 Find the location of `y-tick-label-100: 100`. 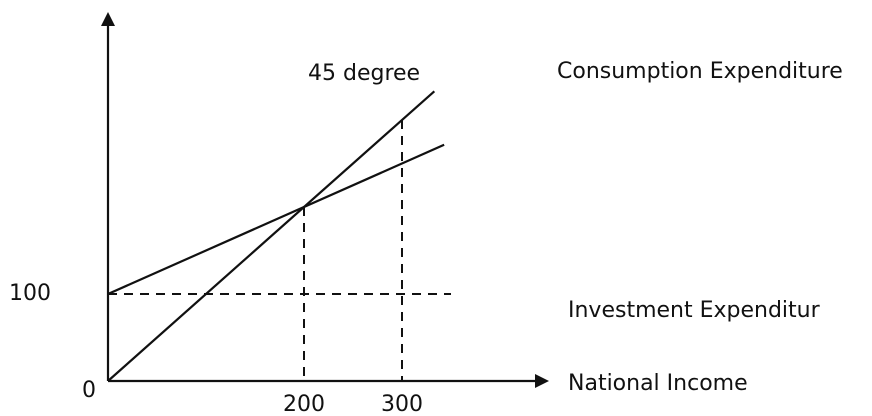

y-tick-label-100: 100 is located at coordinates (30, 293).